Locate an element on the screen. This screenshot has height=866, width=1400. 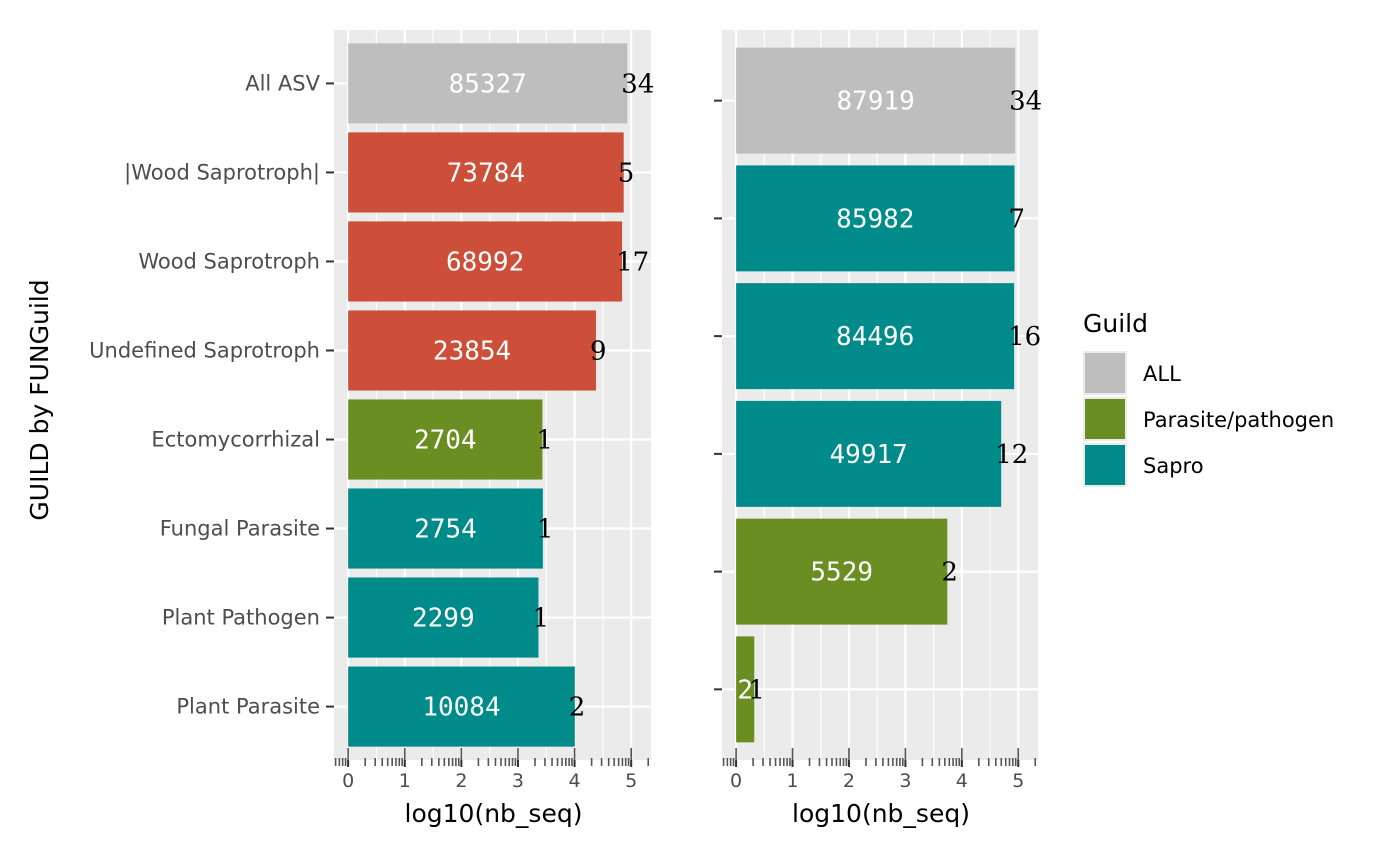
bar-value-label: 85327 is located at coordinates (488, 84).